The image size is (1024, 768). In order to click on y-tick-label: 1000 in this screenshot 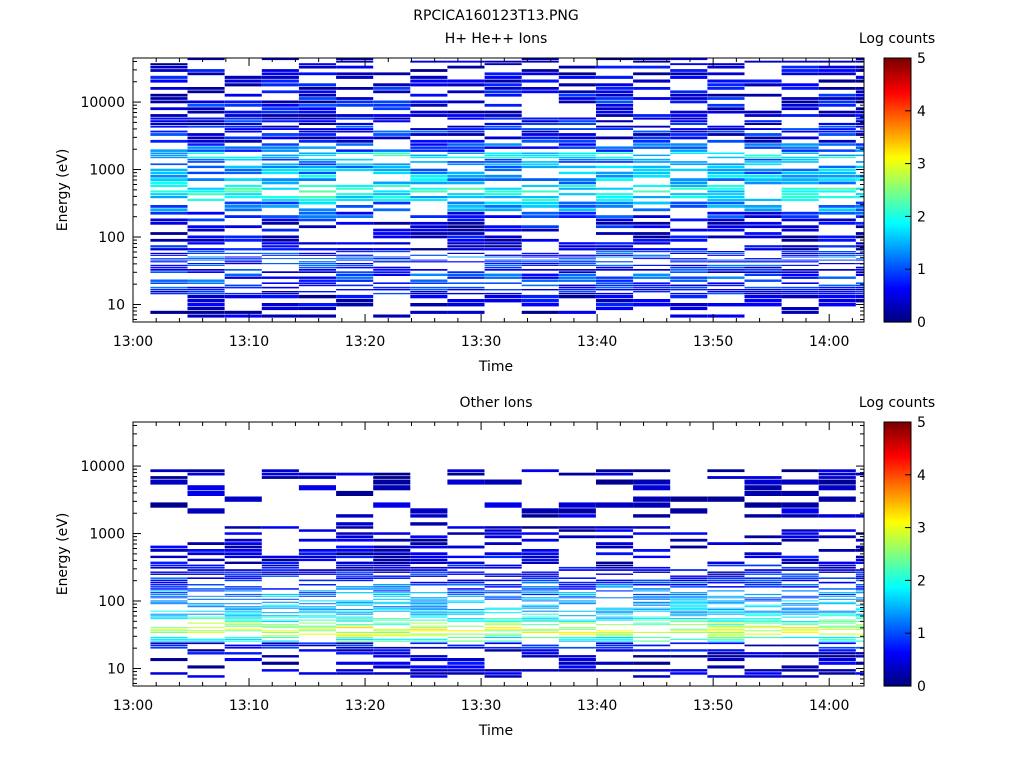, I will do `click(107, 171)`.